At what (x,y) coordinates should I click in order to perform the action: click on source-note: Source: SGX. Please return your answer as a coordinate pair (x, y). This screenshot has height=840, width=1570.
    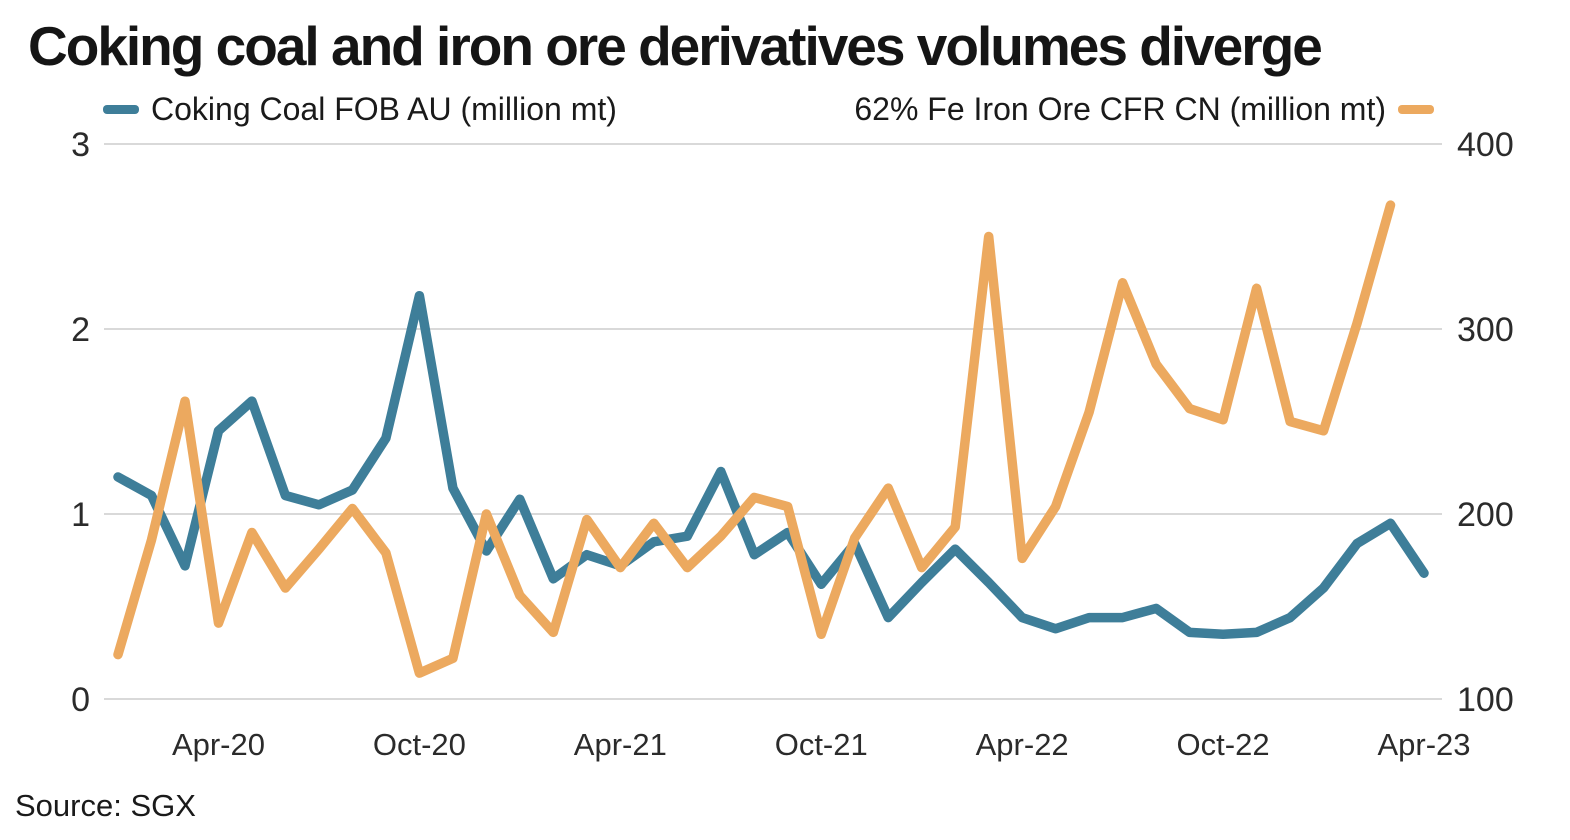
    Looking at the image, I should click on (105, 805).